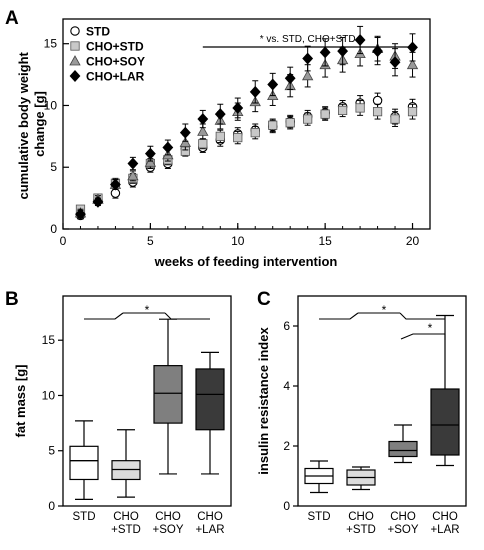 This screenshot has height=550, width=484. What do you see at coordinates (51, 44) in the screenshot?
I see `y-tick-label: 15` at bounding box center [51, 44].